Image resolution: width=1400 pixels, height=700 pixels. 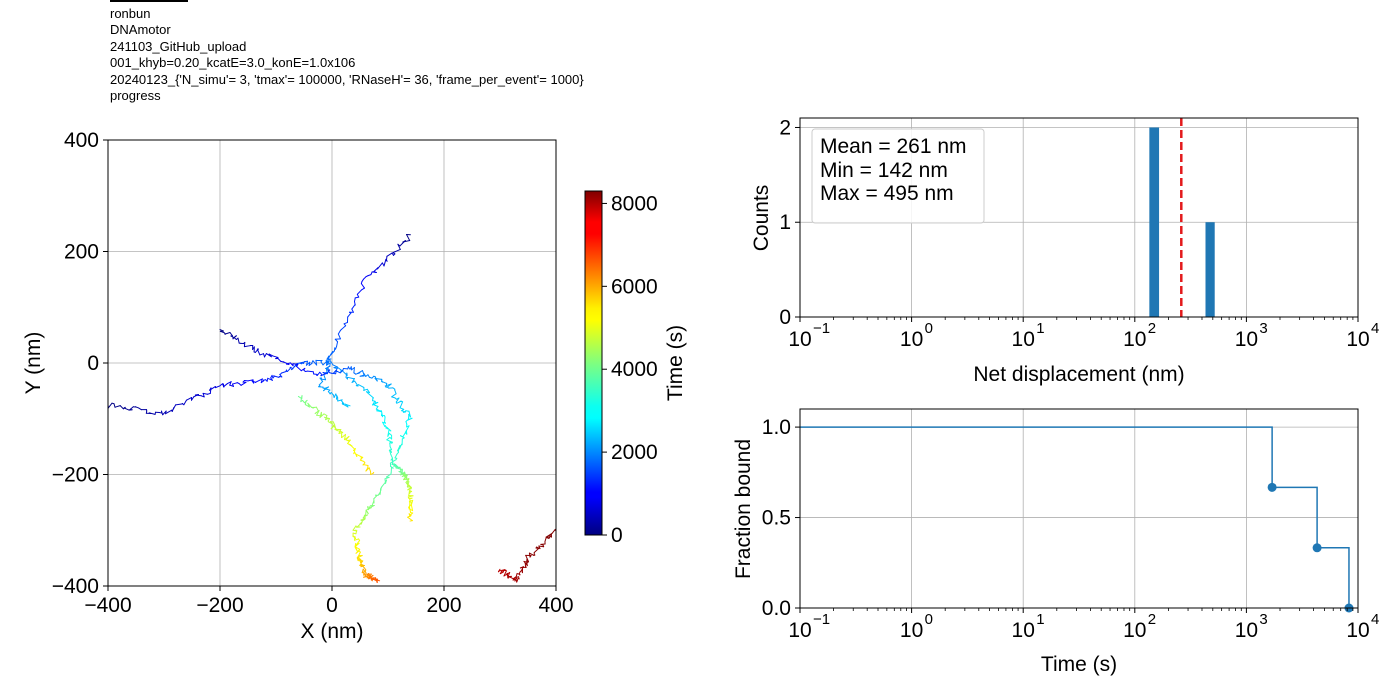 I want to click on colorbar-label: Time (s), so click(x=675, y=363).